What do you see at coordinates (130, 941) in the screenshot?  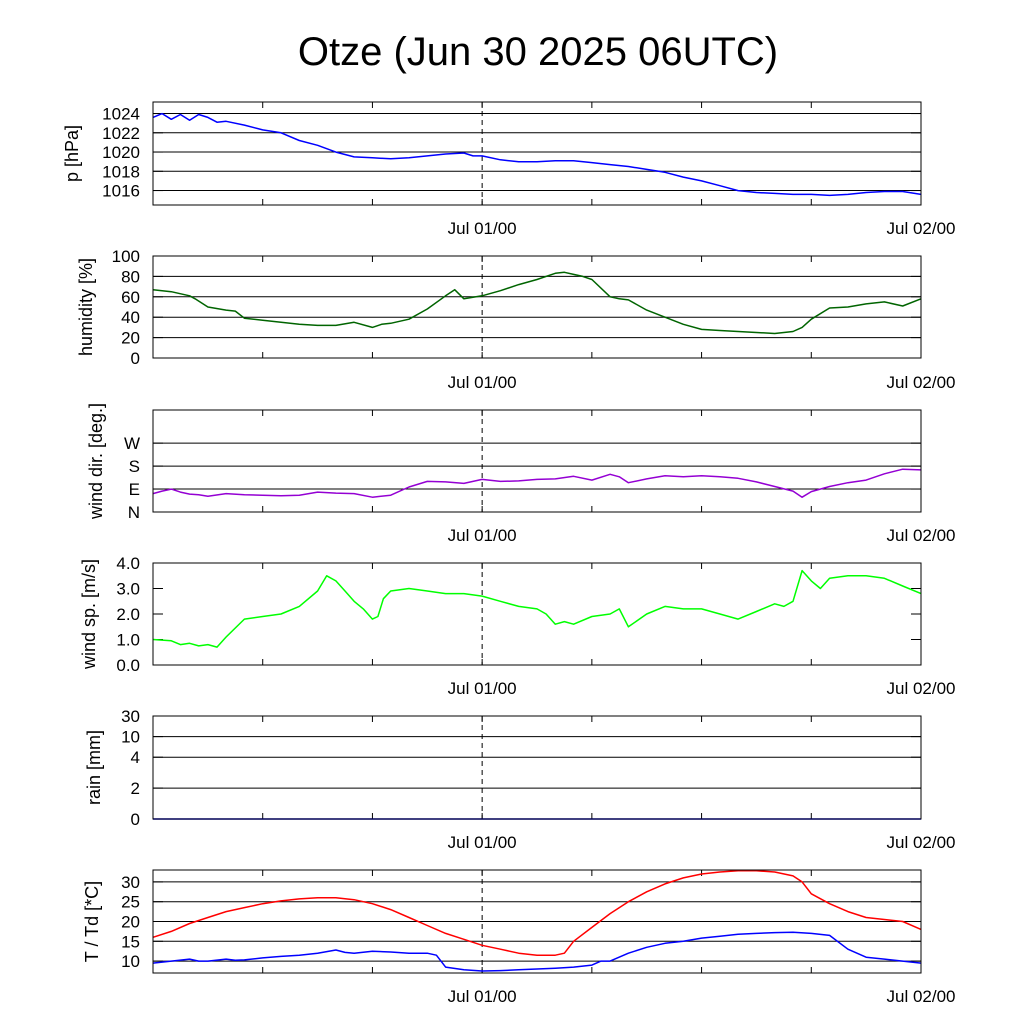 I see `temperature-ytick-label: 15` at bounding box center [130, 941].